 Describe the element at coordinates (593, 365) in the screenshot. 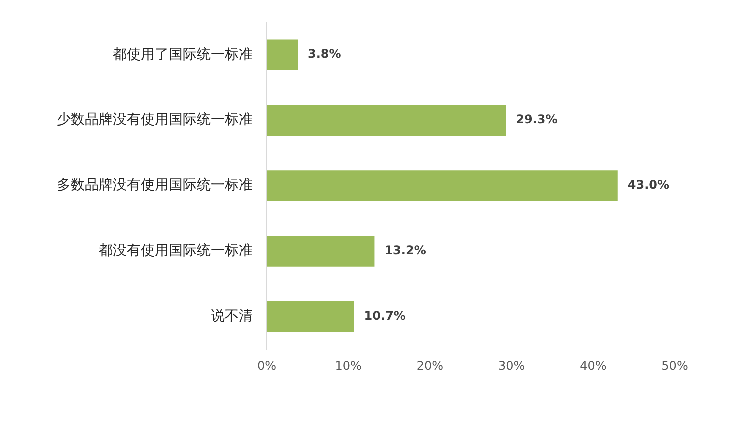

I see `x-tick-label: 40%` at that location.